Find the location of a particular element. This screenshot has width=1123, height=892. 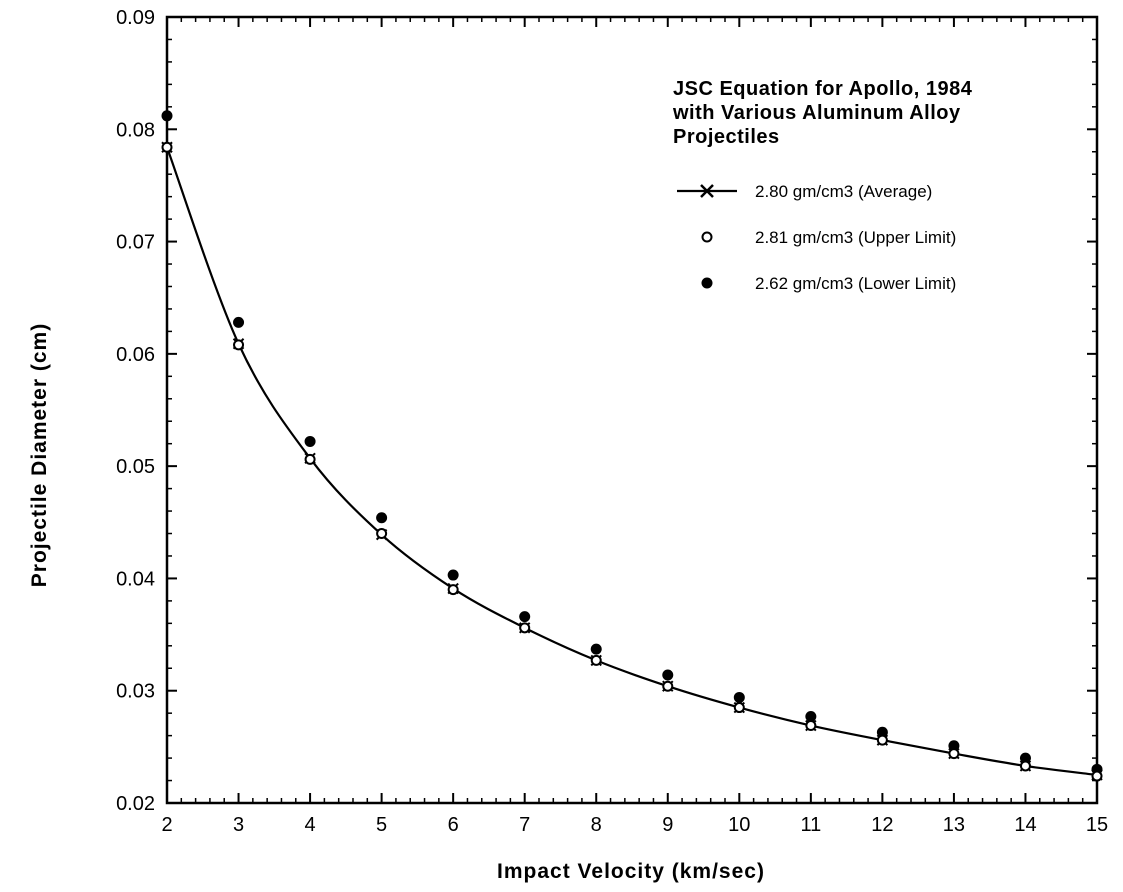

x-tick-label: 10 is located at coordinates (739, 825).